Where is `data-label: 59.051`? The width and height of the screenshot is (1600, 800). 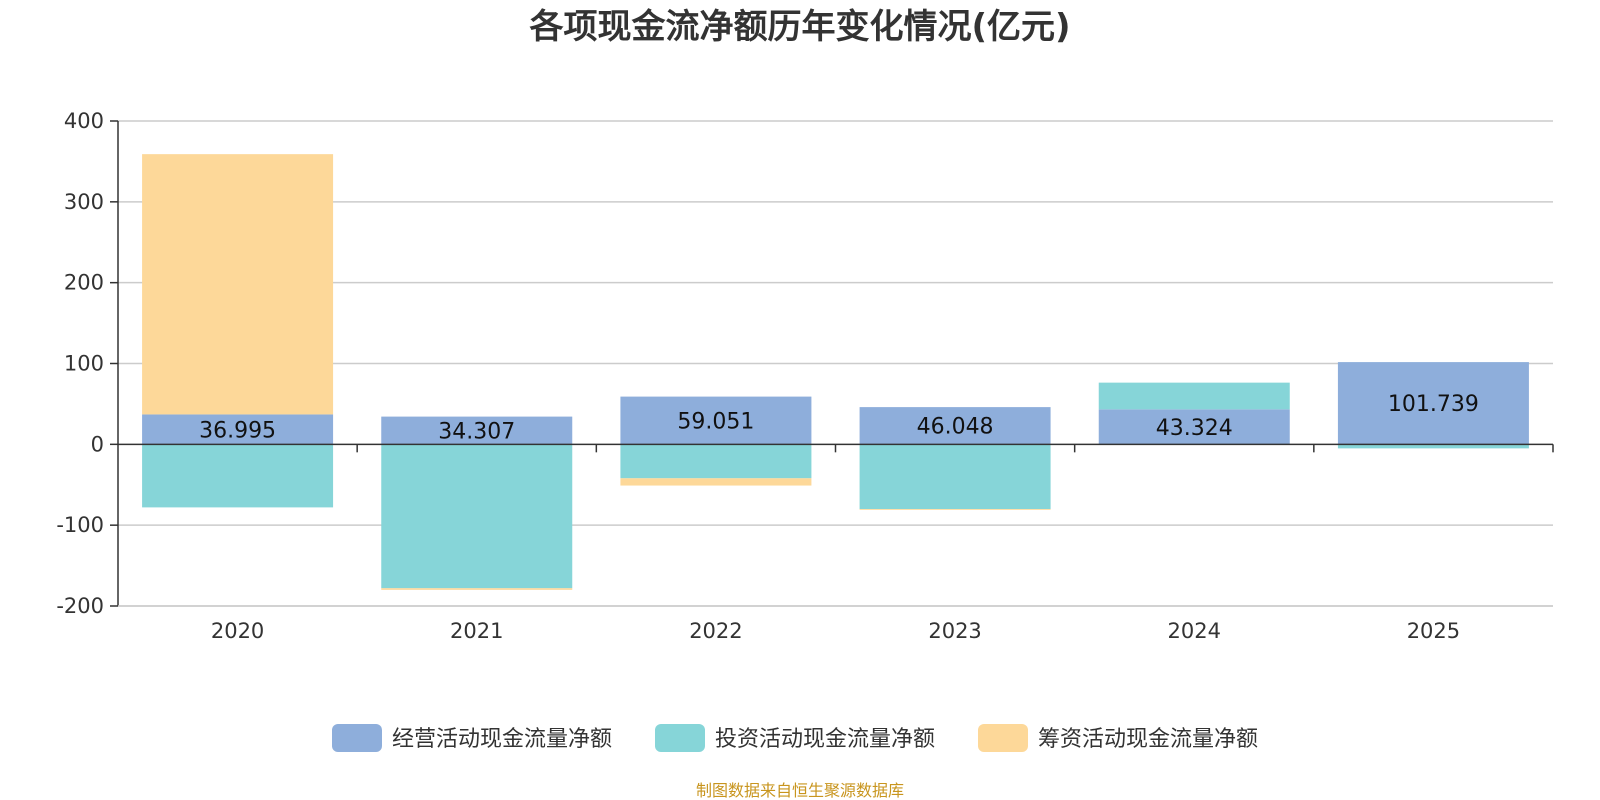 data-label: 59.051 is located at coordinates (715, 421).